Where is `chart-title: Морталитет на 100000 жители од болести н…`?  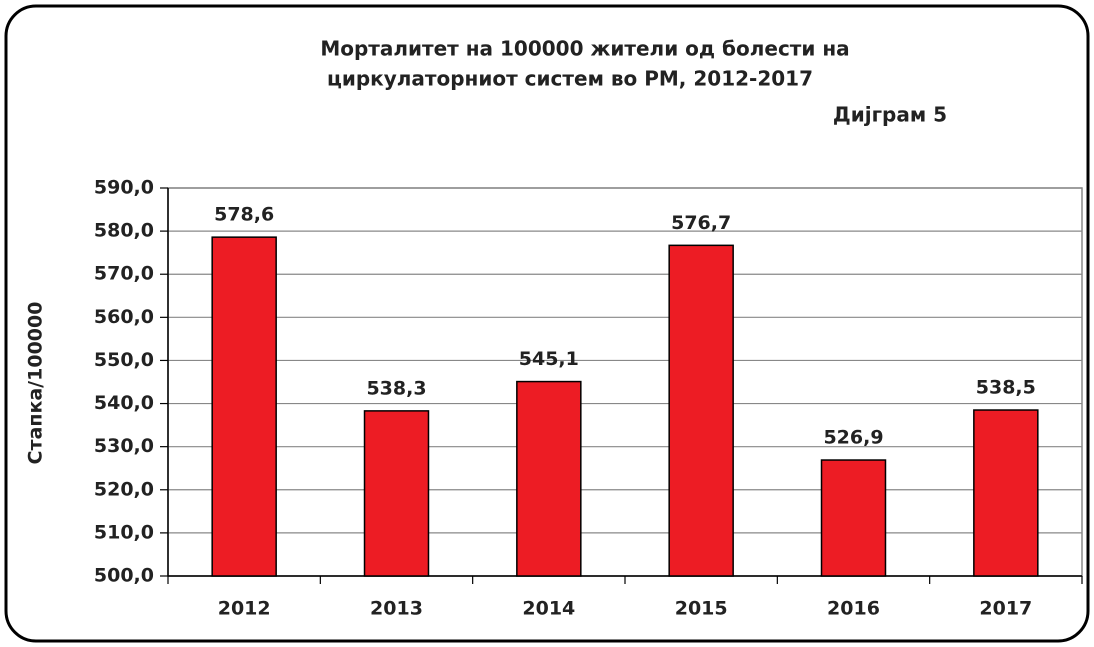
chart-title: Морталитет на 100000 жители од болести н… is located at coordinates (584, 49).